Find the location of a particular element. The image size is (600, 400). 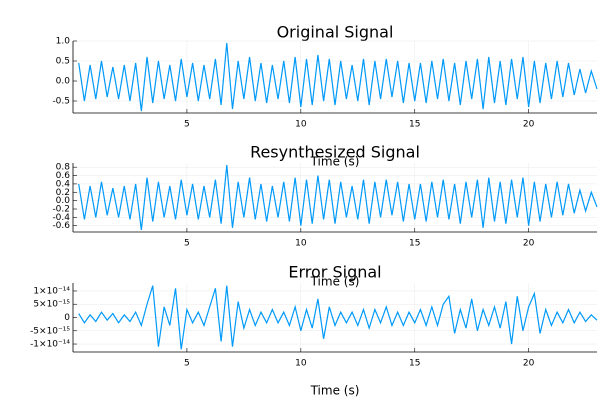

y-tick-label: 0.5 is located at coordinates (63, 62).